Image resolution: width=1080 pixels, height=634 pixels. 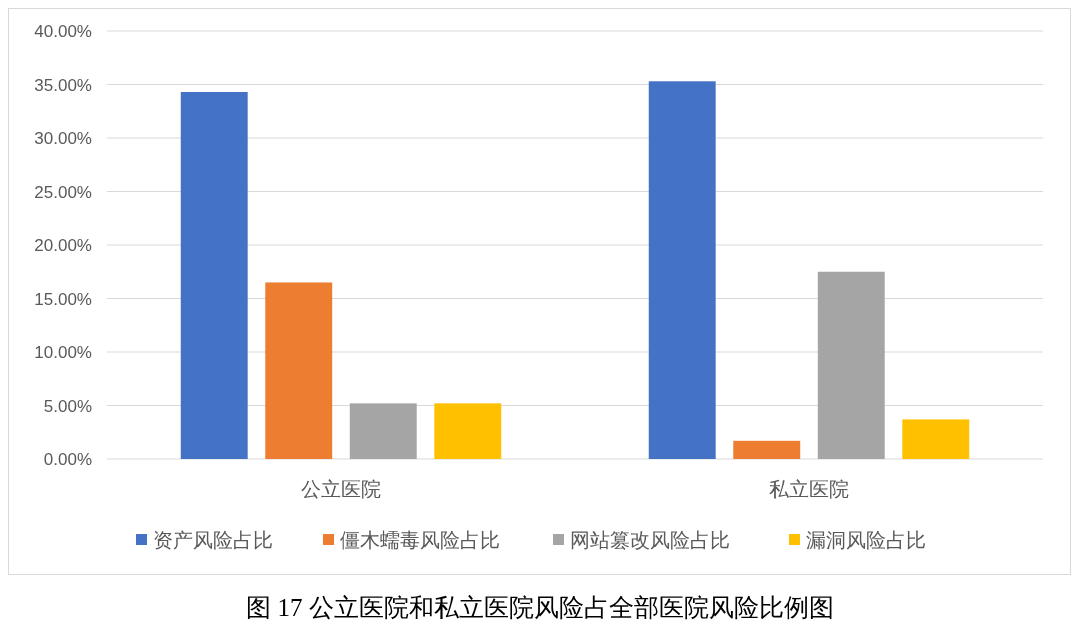 What do you see at coordinates (540, 607) in the screenshot?
I see `text: 图 17 公立医院和私立医院风险占全部医院风险比例图` at bounding box center [540, 607].